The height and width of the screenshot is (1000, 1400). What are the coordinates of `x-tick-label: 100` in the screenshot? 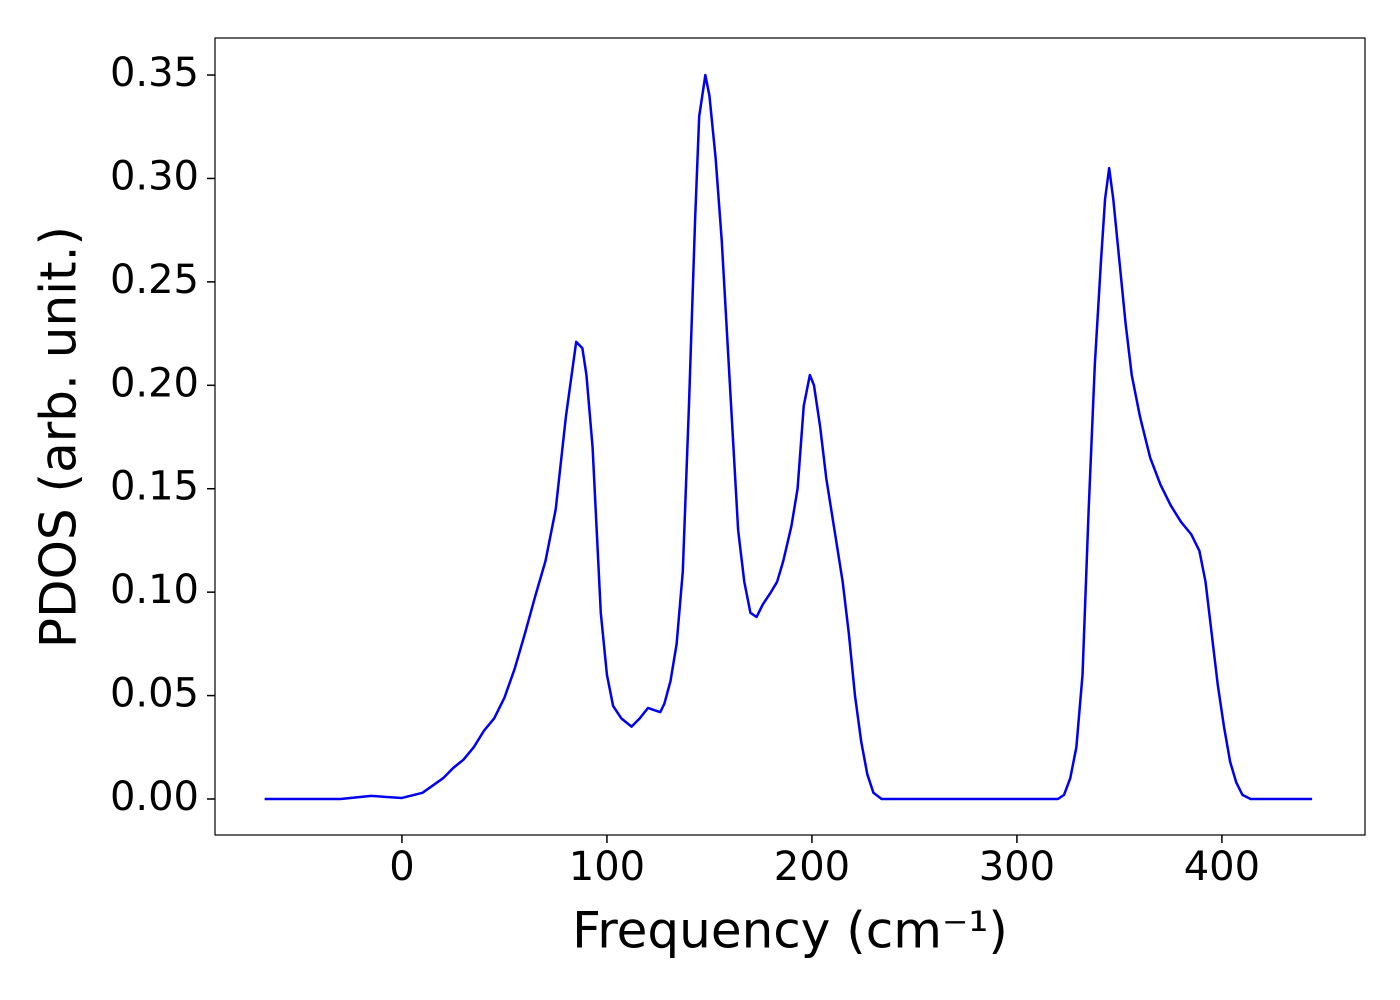 It's located at (607, 867).